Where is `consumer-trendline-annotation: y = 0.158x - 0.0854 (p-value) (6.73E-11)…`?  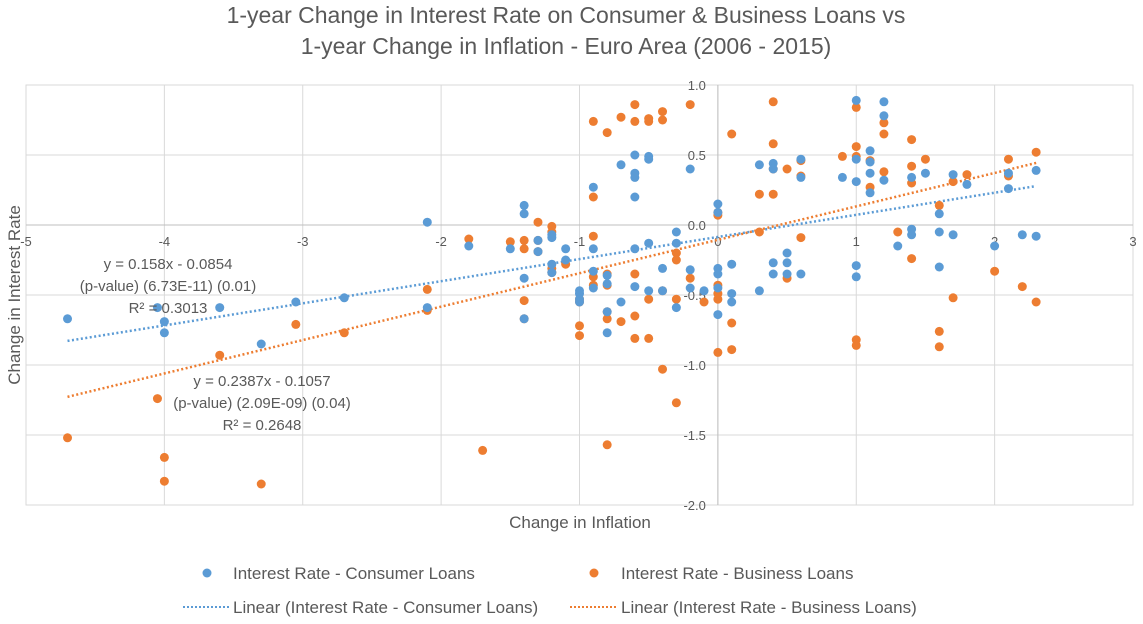
consumer-trendline-annotation: y = 0.158x - 0.0854 (p-value) (6.73E-11)… is located at coordinates (168, 286).